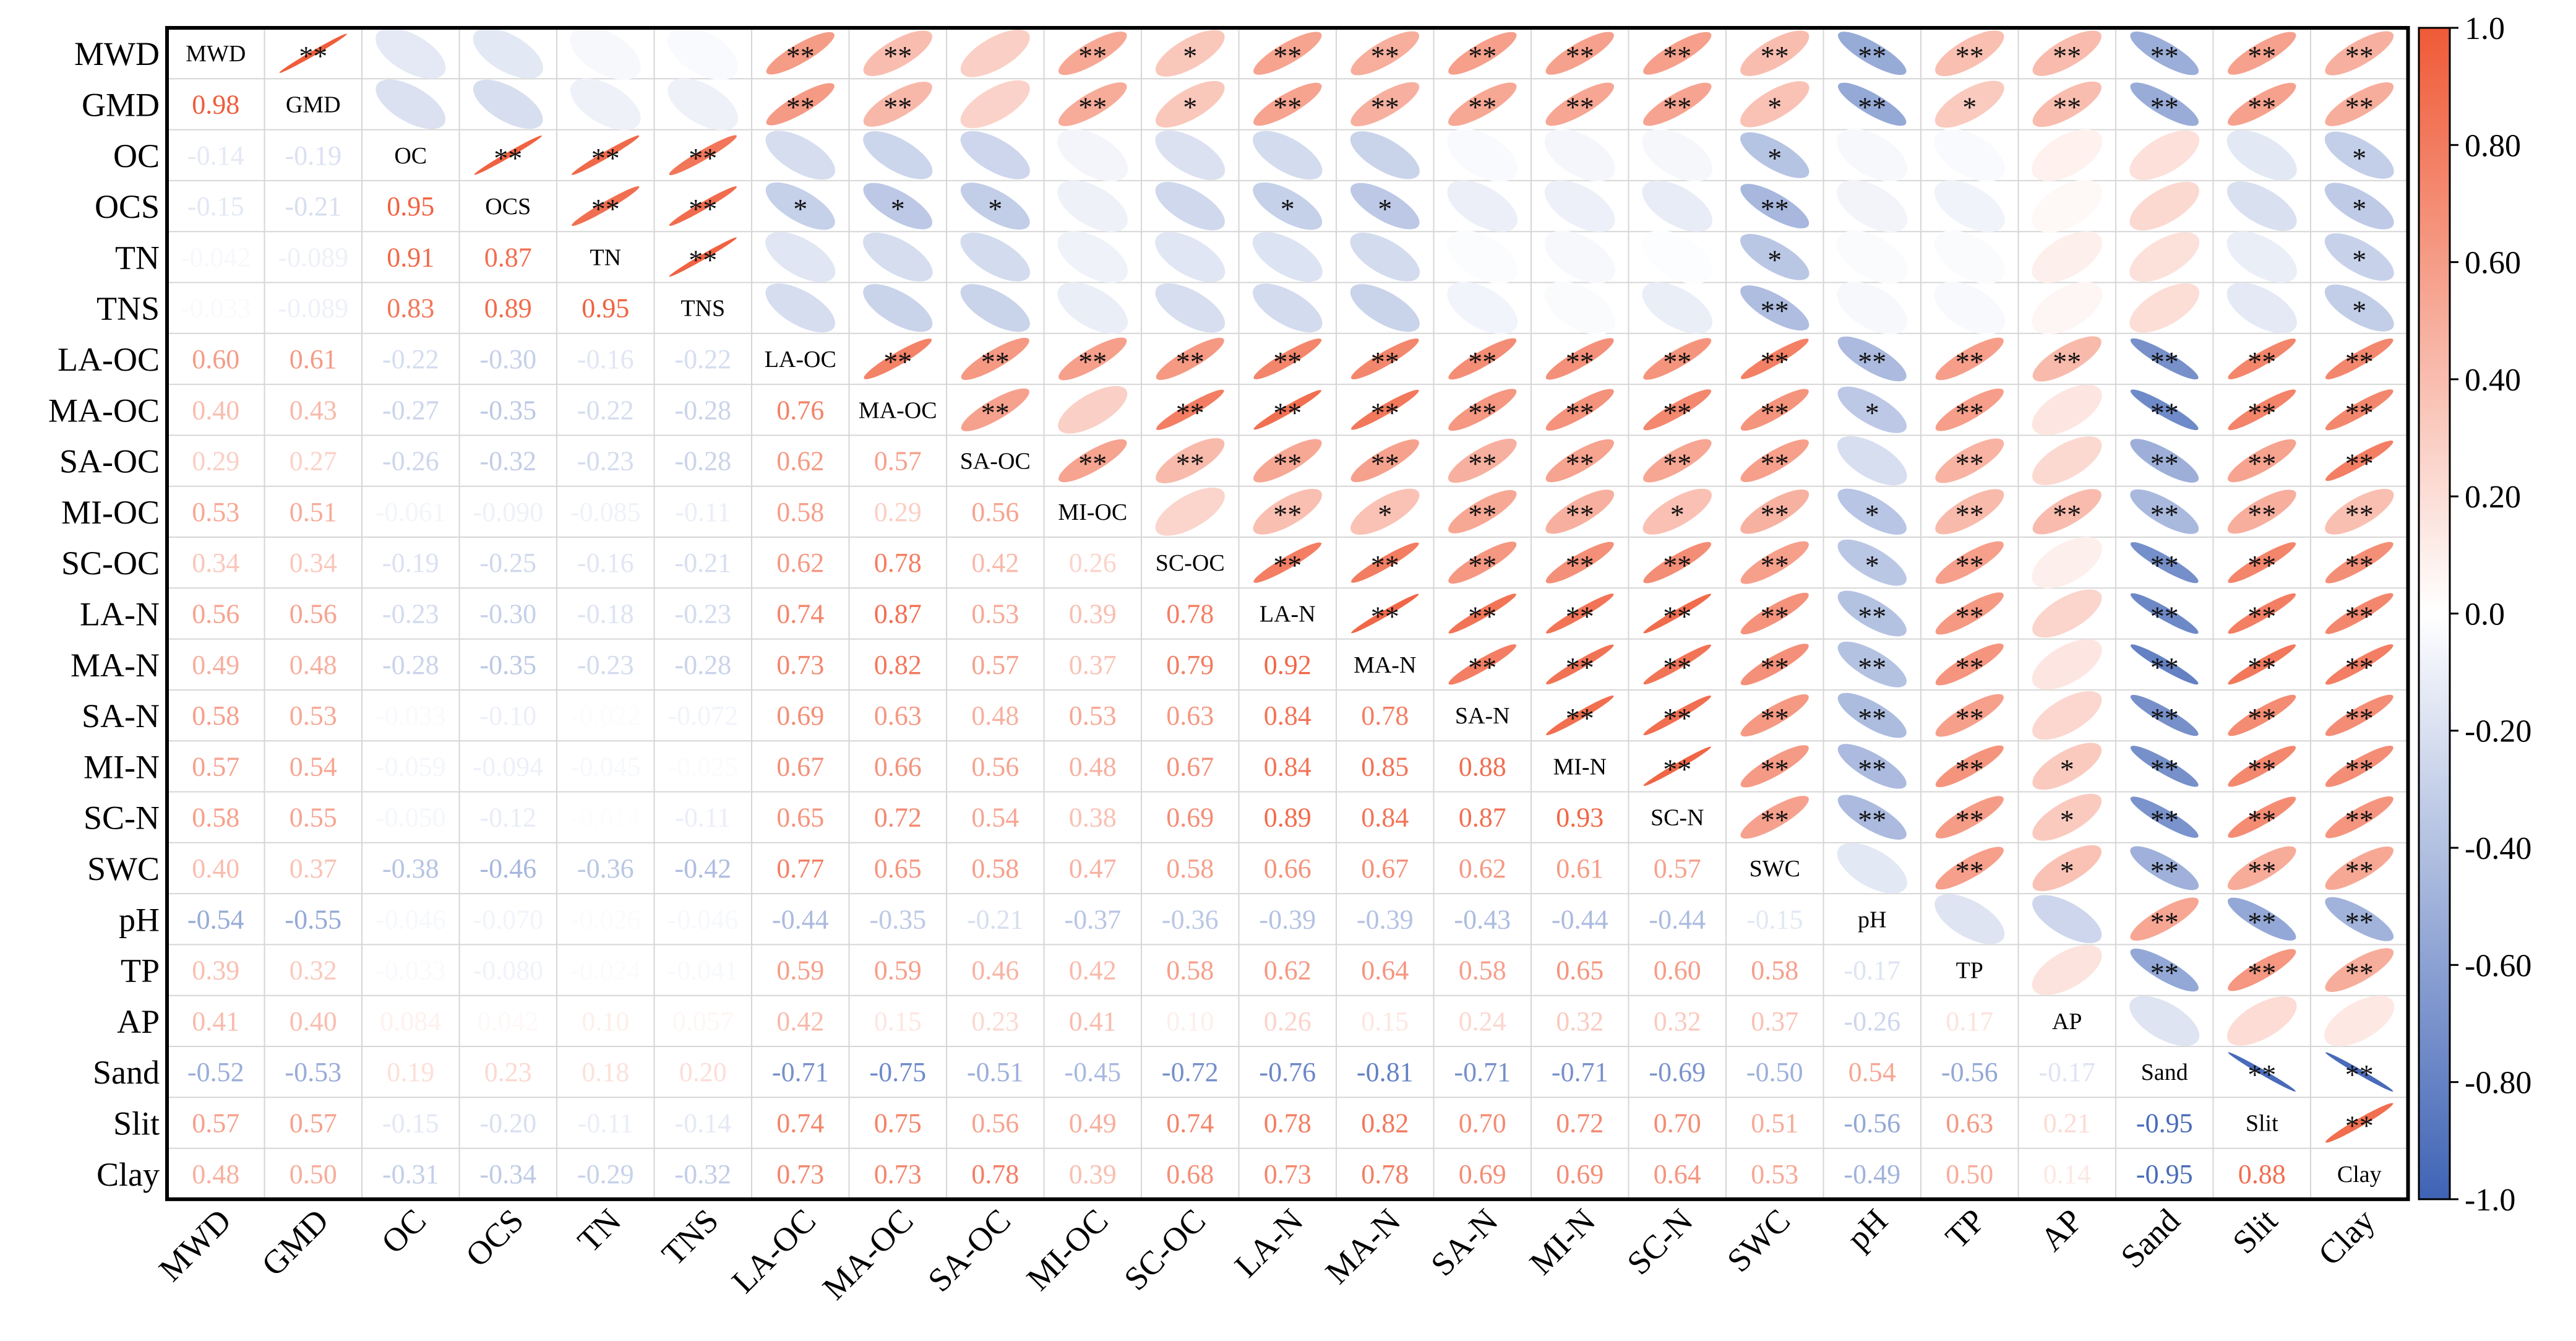 The height and width of the screenshot is (1341, 2576). I want to click on coefficient-label: -0.033, so click(411, 716).